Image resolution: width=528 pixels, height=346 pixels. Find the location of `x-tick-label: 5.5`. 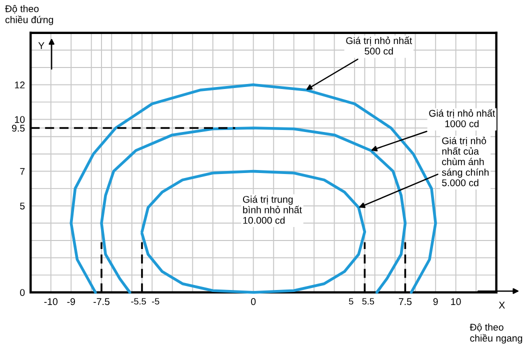

x-tick-label: 5.5 is located at coordinates (368, 301).